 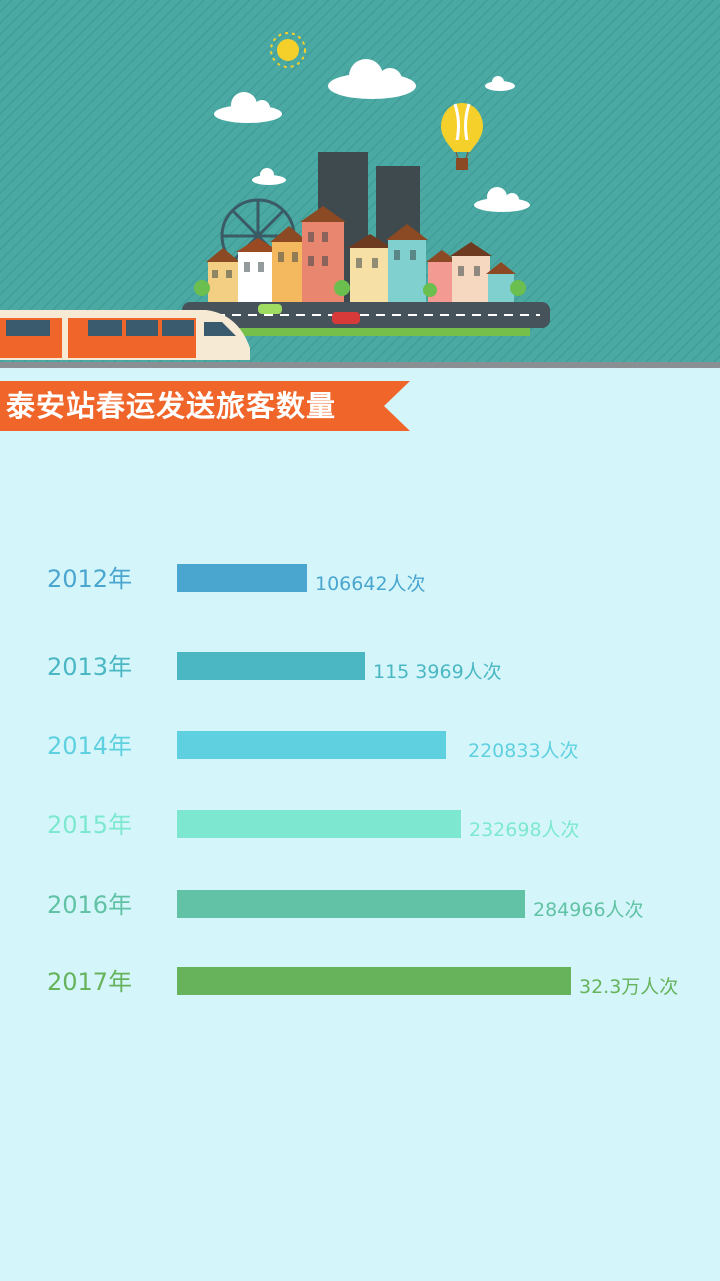 What do you see at coordinates (89, 825) in the screenshot?
I see `category-label: 2015年` at bounding box center [89, 825].